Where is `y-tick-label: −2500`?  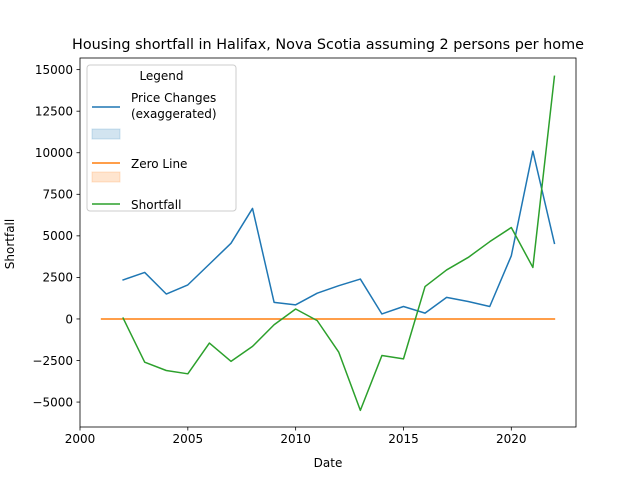
y-tick-label: −2500 is located at coordinates (52, 361).